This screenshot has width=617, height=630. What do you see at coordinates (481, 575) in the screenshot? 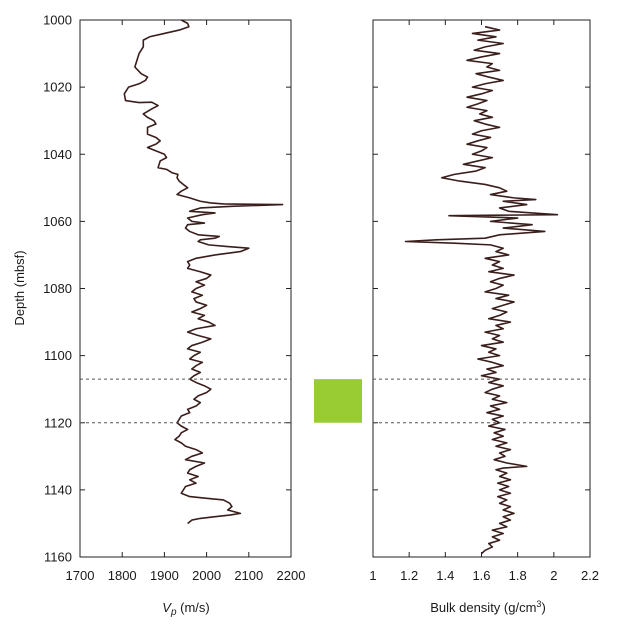
I see `density-xtick-label: 1.6` at bounding box center [481, 575].